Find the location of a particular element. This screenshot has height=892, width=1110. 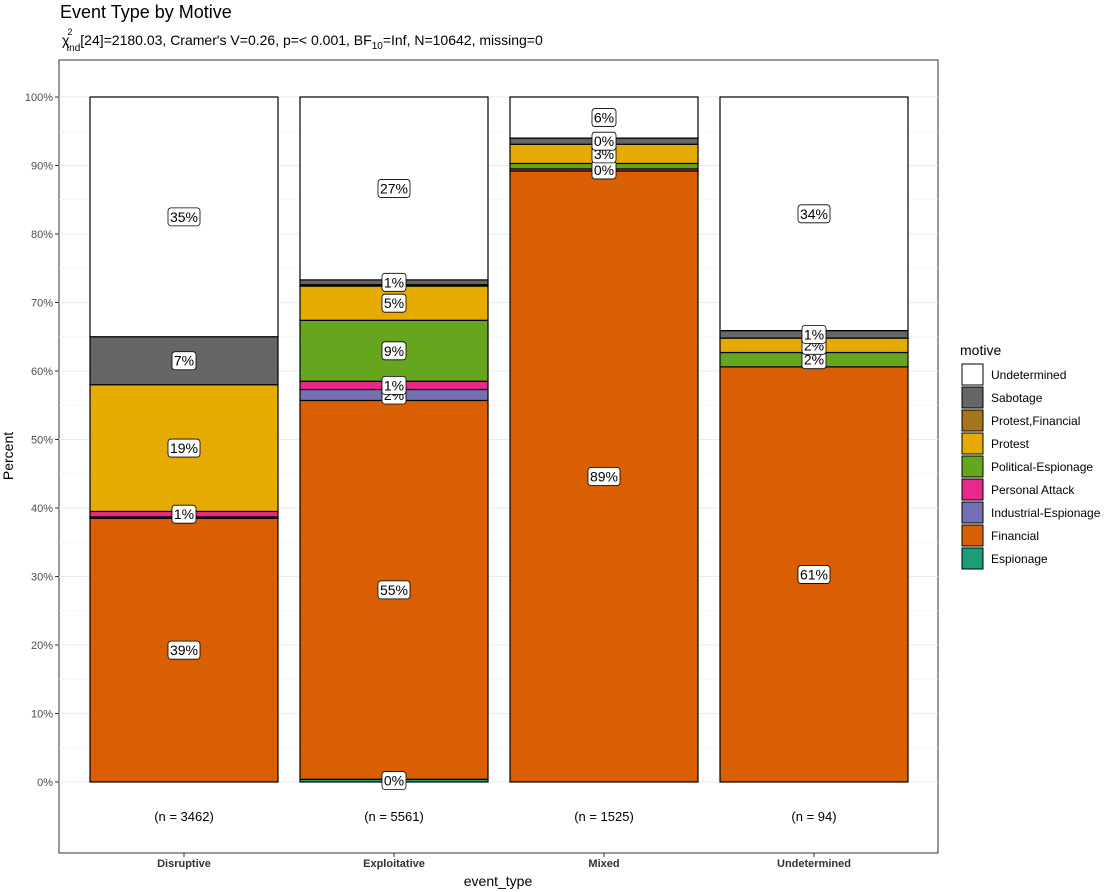

value-label-text: 5% is located at coordinates (394, 303).